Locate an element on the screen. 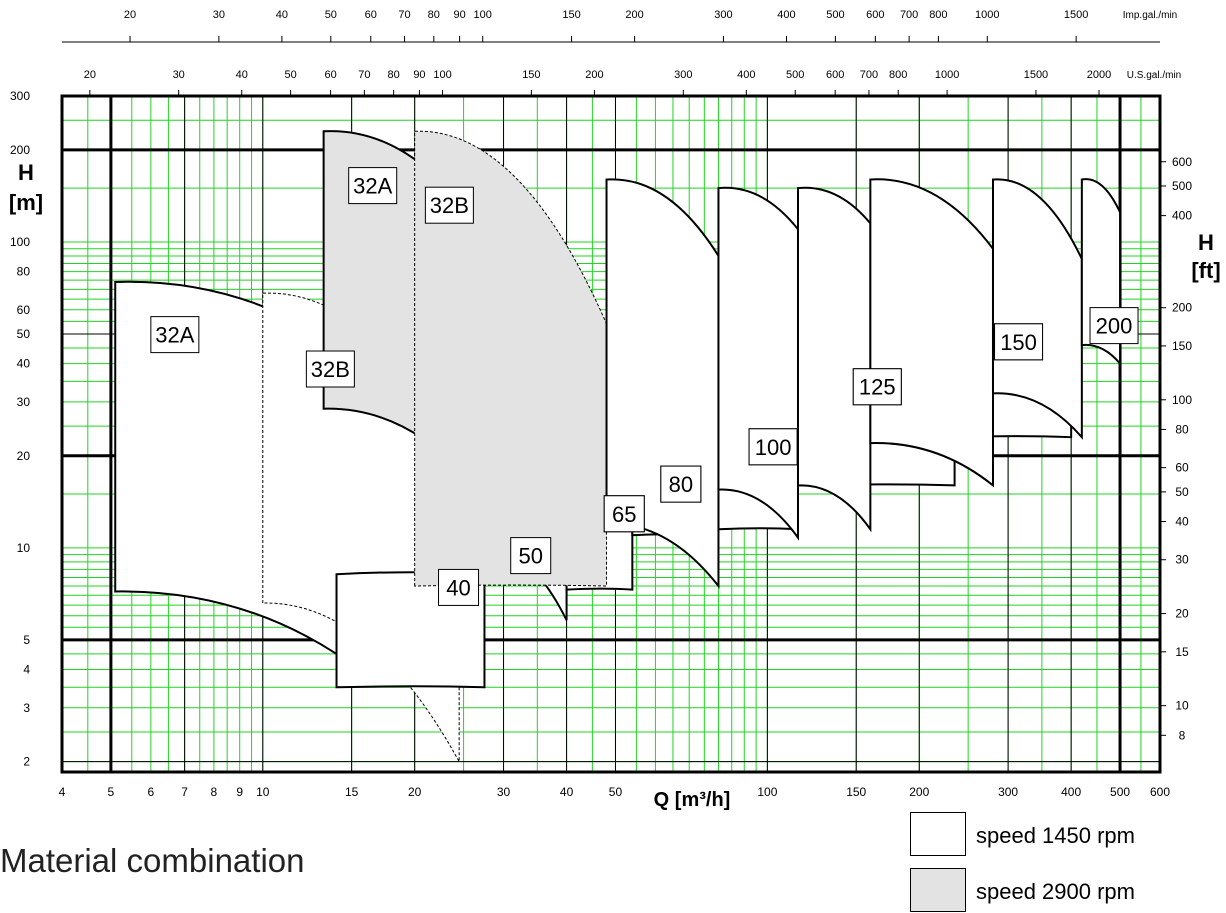 The width and height of the screenshot is (1226, 913). top-axis-1-tick-label: 1500 is located at coordinates (1076, 15).